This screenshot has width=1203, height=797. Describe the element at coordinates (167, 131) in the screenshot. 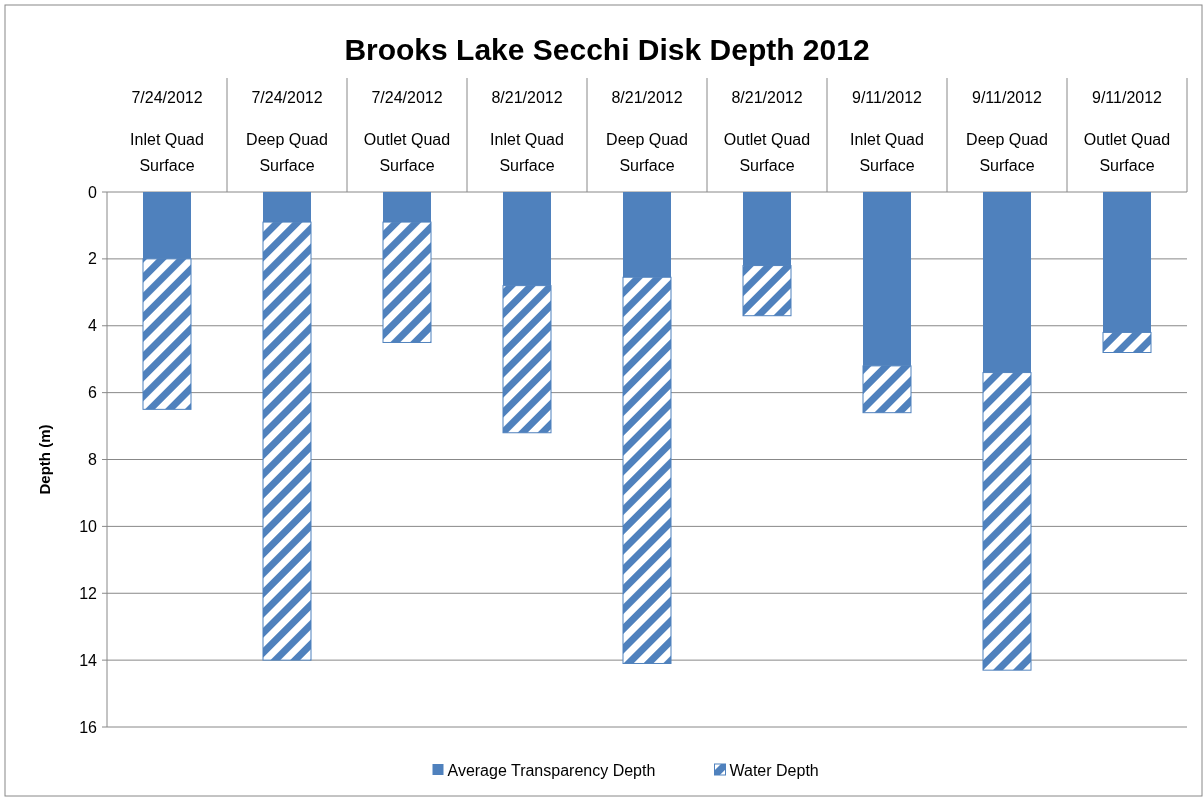

I see `category-label: 7/24/2012 Inlet Quad Surface` at that location.